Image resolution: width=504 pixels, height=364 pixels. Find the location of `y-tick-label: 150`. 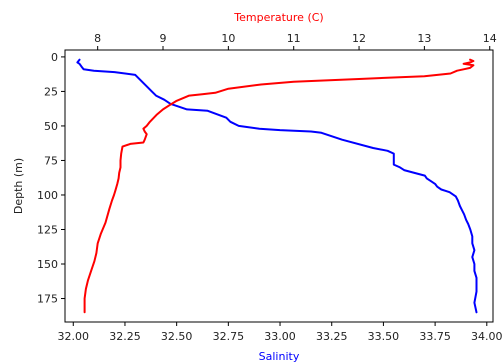

y-tick-label: 150 is located at coordinates (47, 264).